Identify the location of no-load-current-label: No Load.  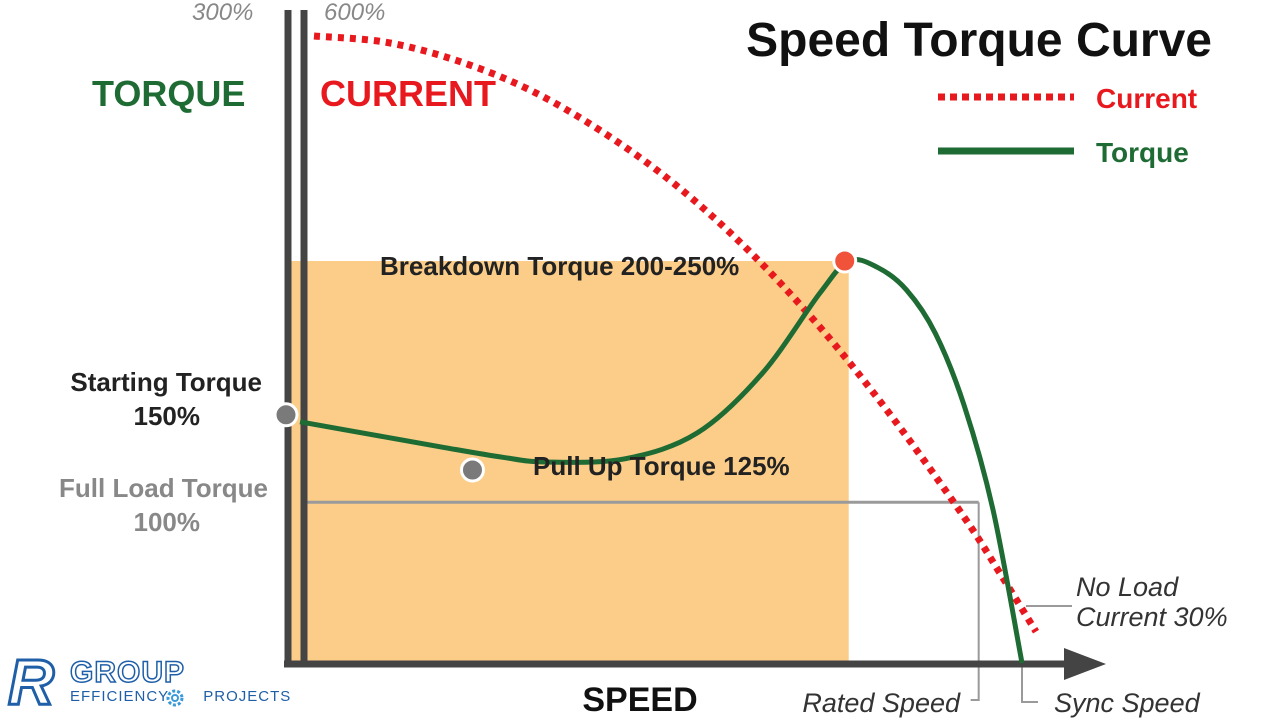
(1127, 587).